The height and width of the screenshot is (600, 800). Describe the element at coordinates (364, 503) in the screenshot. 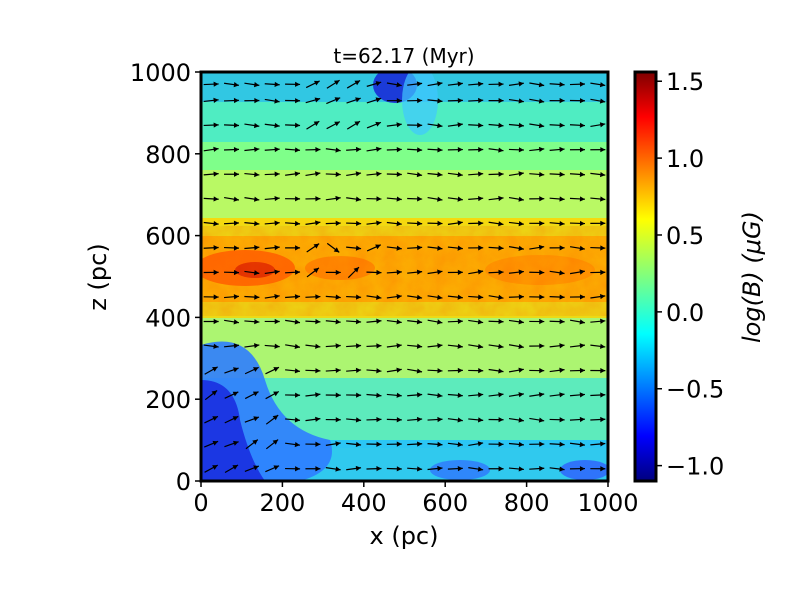

I see `x-tick-label: 400` at that location.